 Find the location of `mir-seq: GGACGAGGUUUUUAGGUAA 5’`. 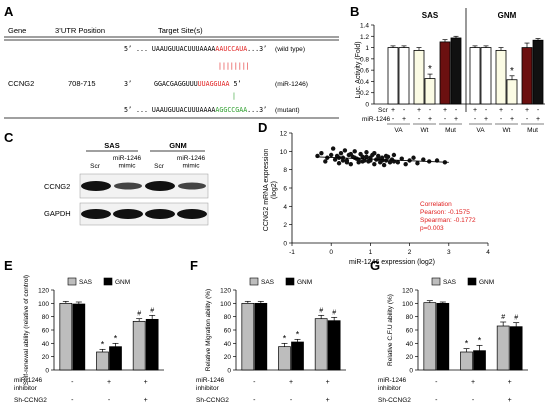

mir-seq: GGACGAGGUUUUUAGGUAA 5’ is located at coordinates (197, 84).